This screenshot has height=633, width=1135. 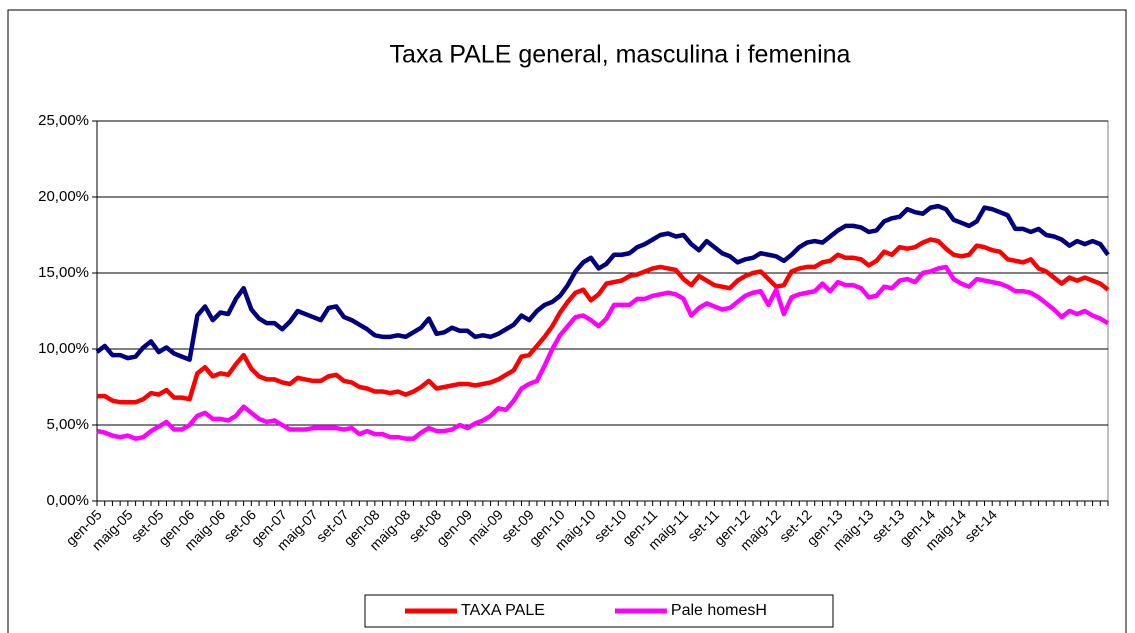 What do you see at coordinates (719, 610) in the screenshot?
I see `legend-label: Pale homesH` at bounding box center [719, 610].